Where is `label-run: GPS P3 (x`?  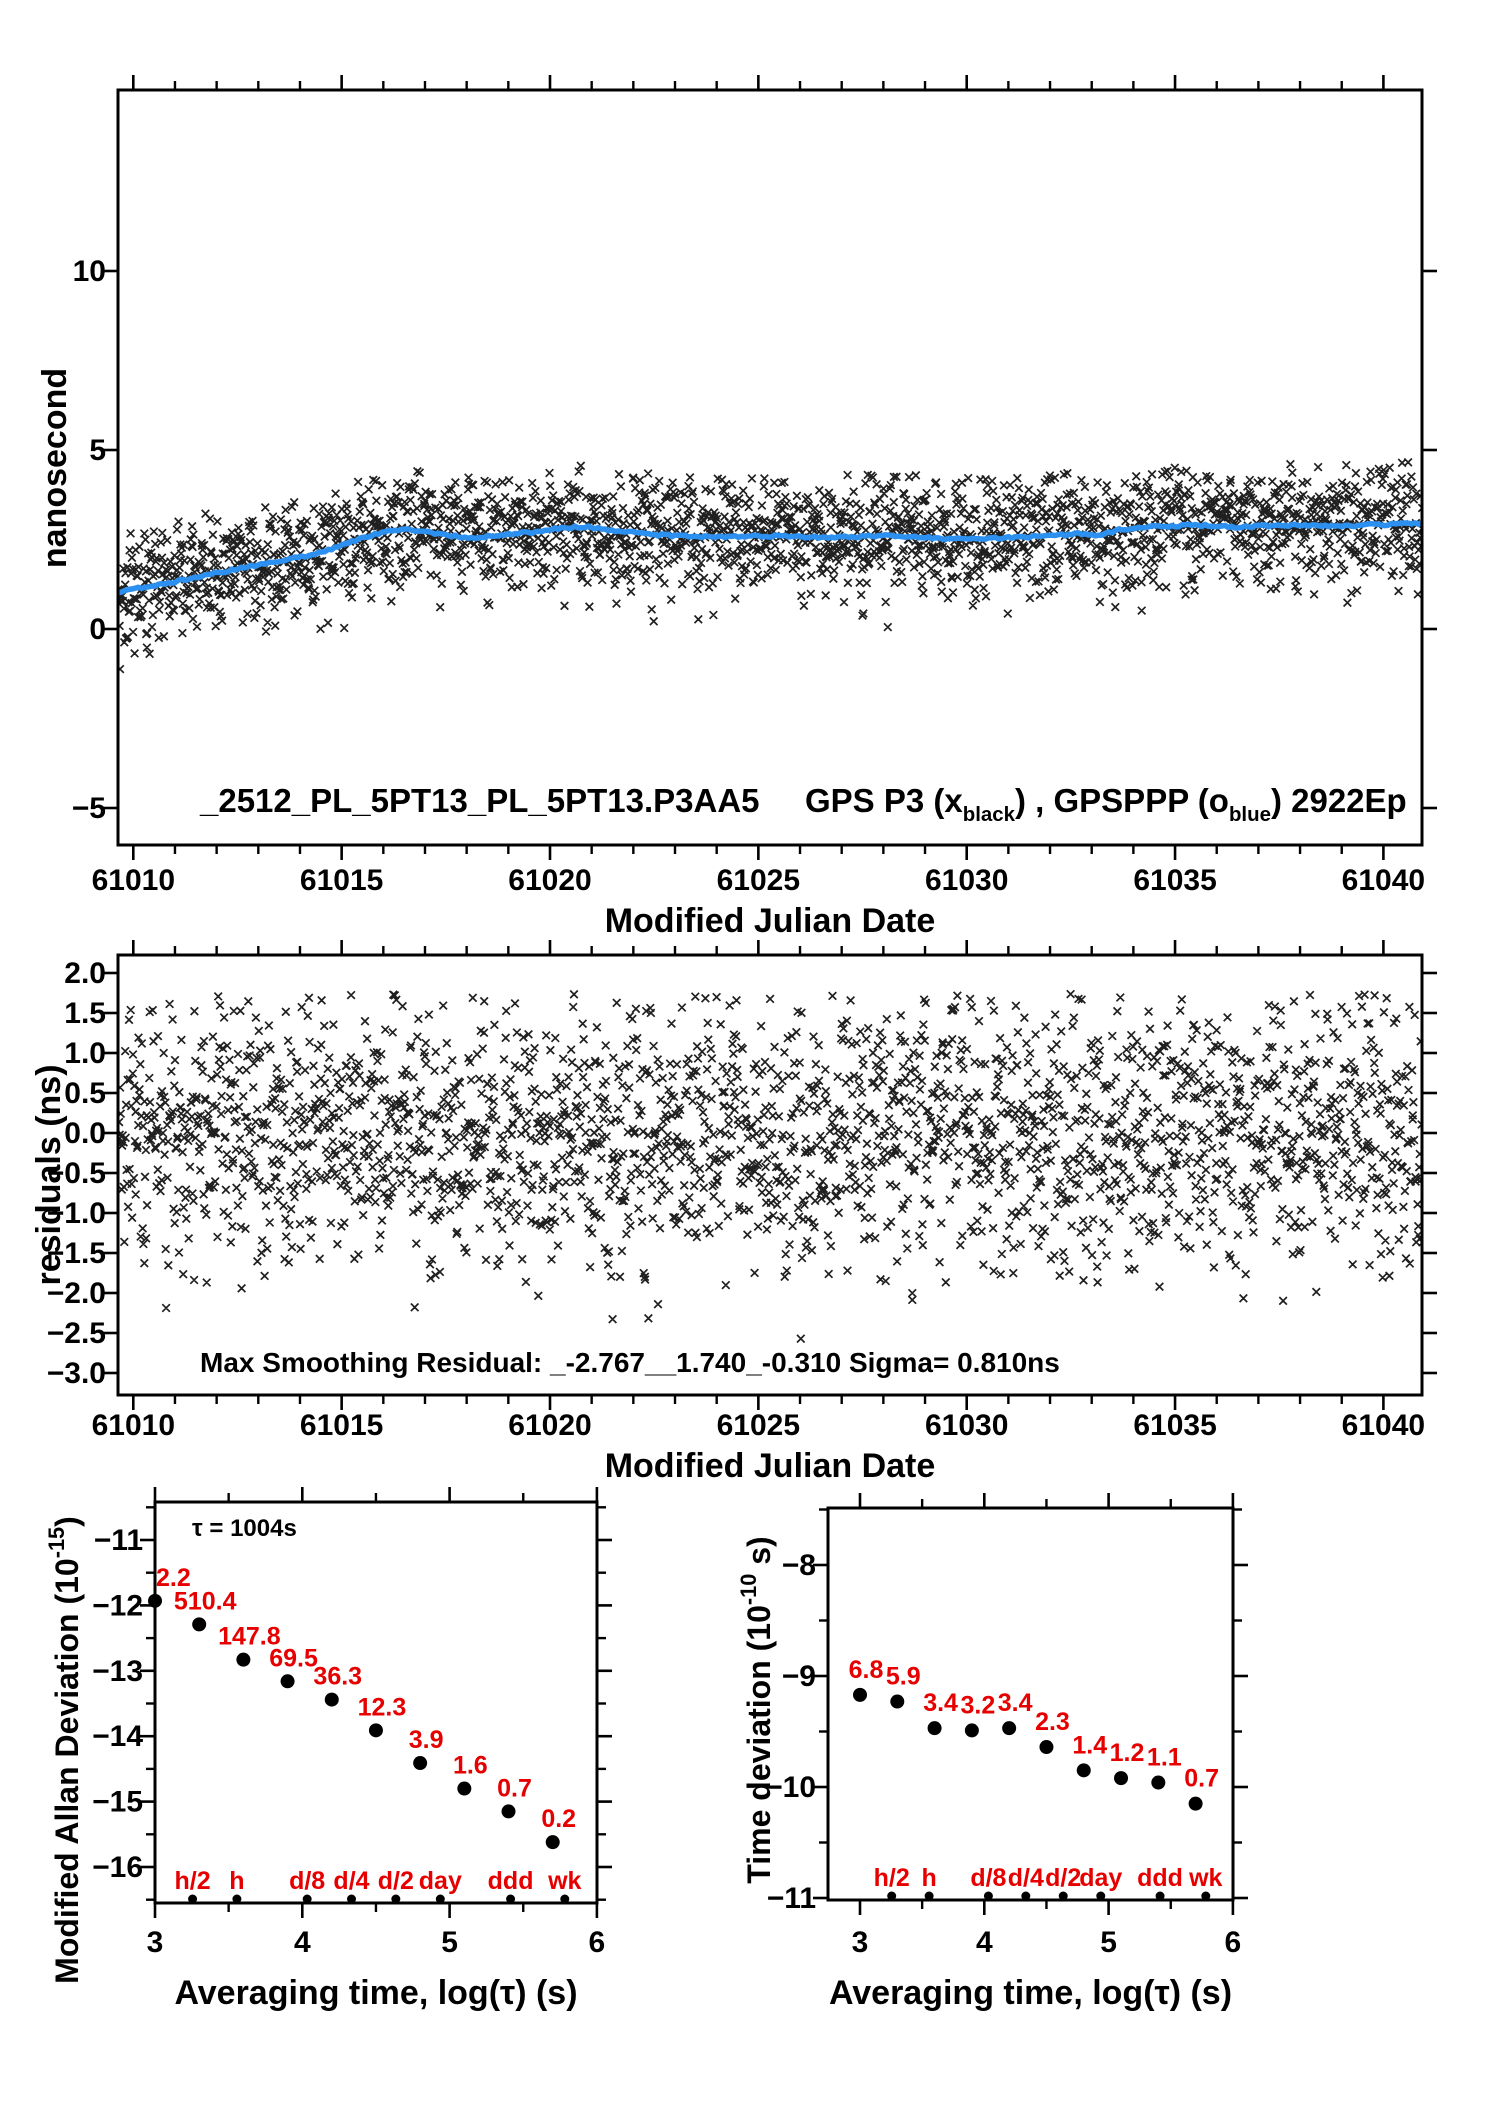
label-run: GPS P3 (x is located at coordinates (884, 800).